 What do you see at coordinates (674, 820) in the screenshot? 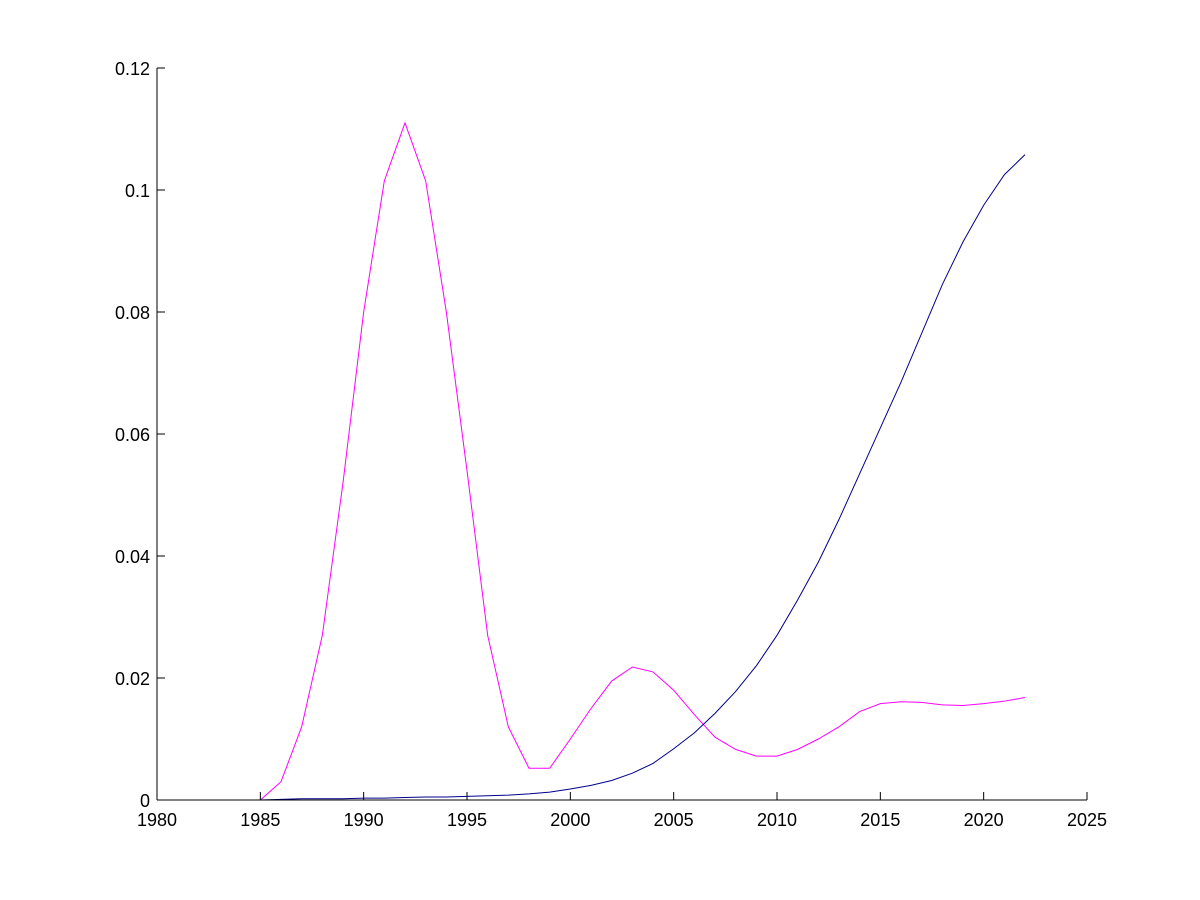
I see `x-tick-label: 2005` at bounding box center [674, 820].